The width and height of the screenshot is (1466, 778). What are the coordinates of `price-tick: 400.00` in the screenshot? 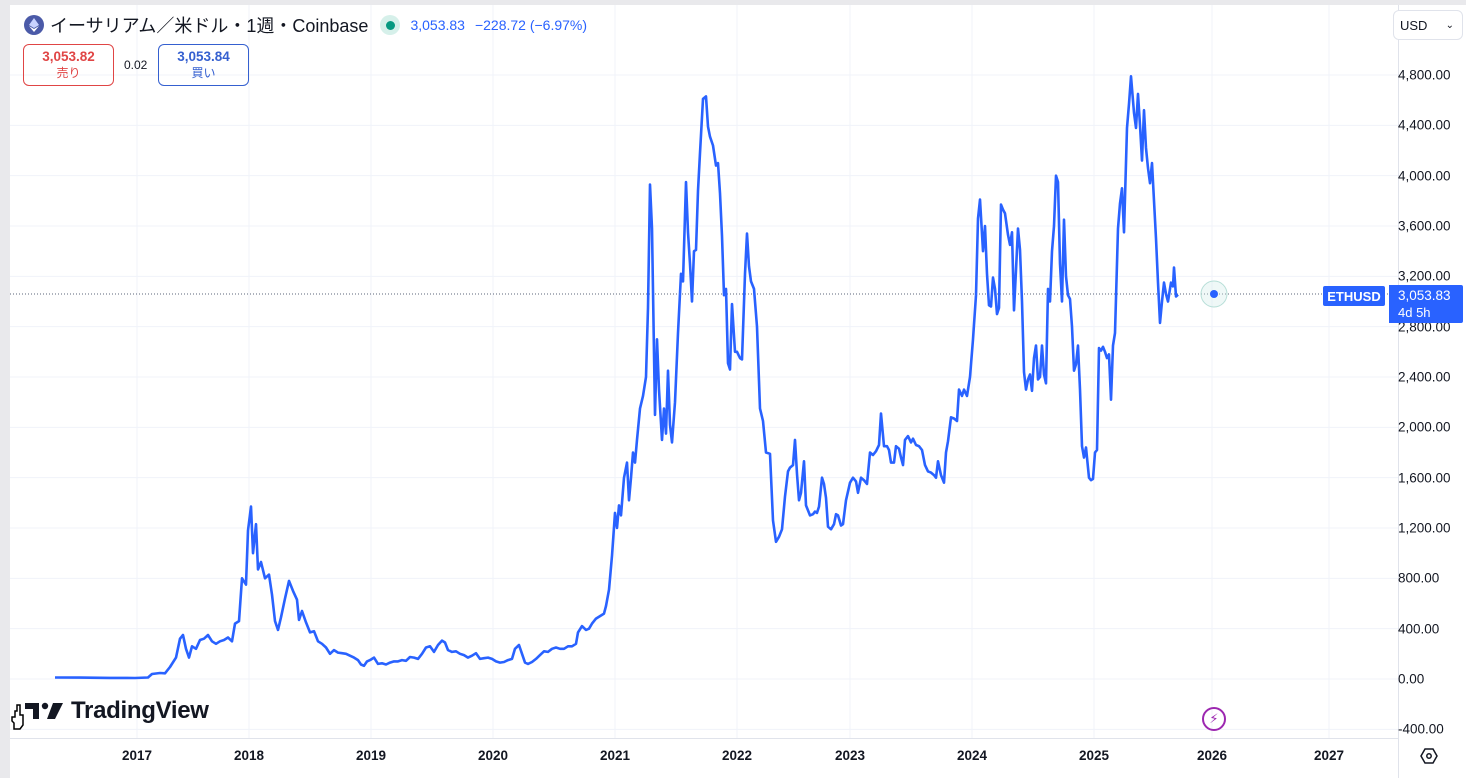 It's located at (1419, 629).